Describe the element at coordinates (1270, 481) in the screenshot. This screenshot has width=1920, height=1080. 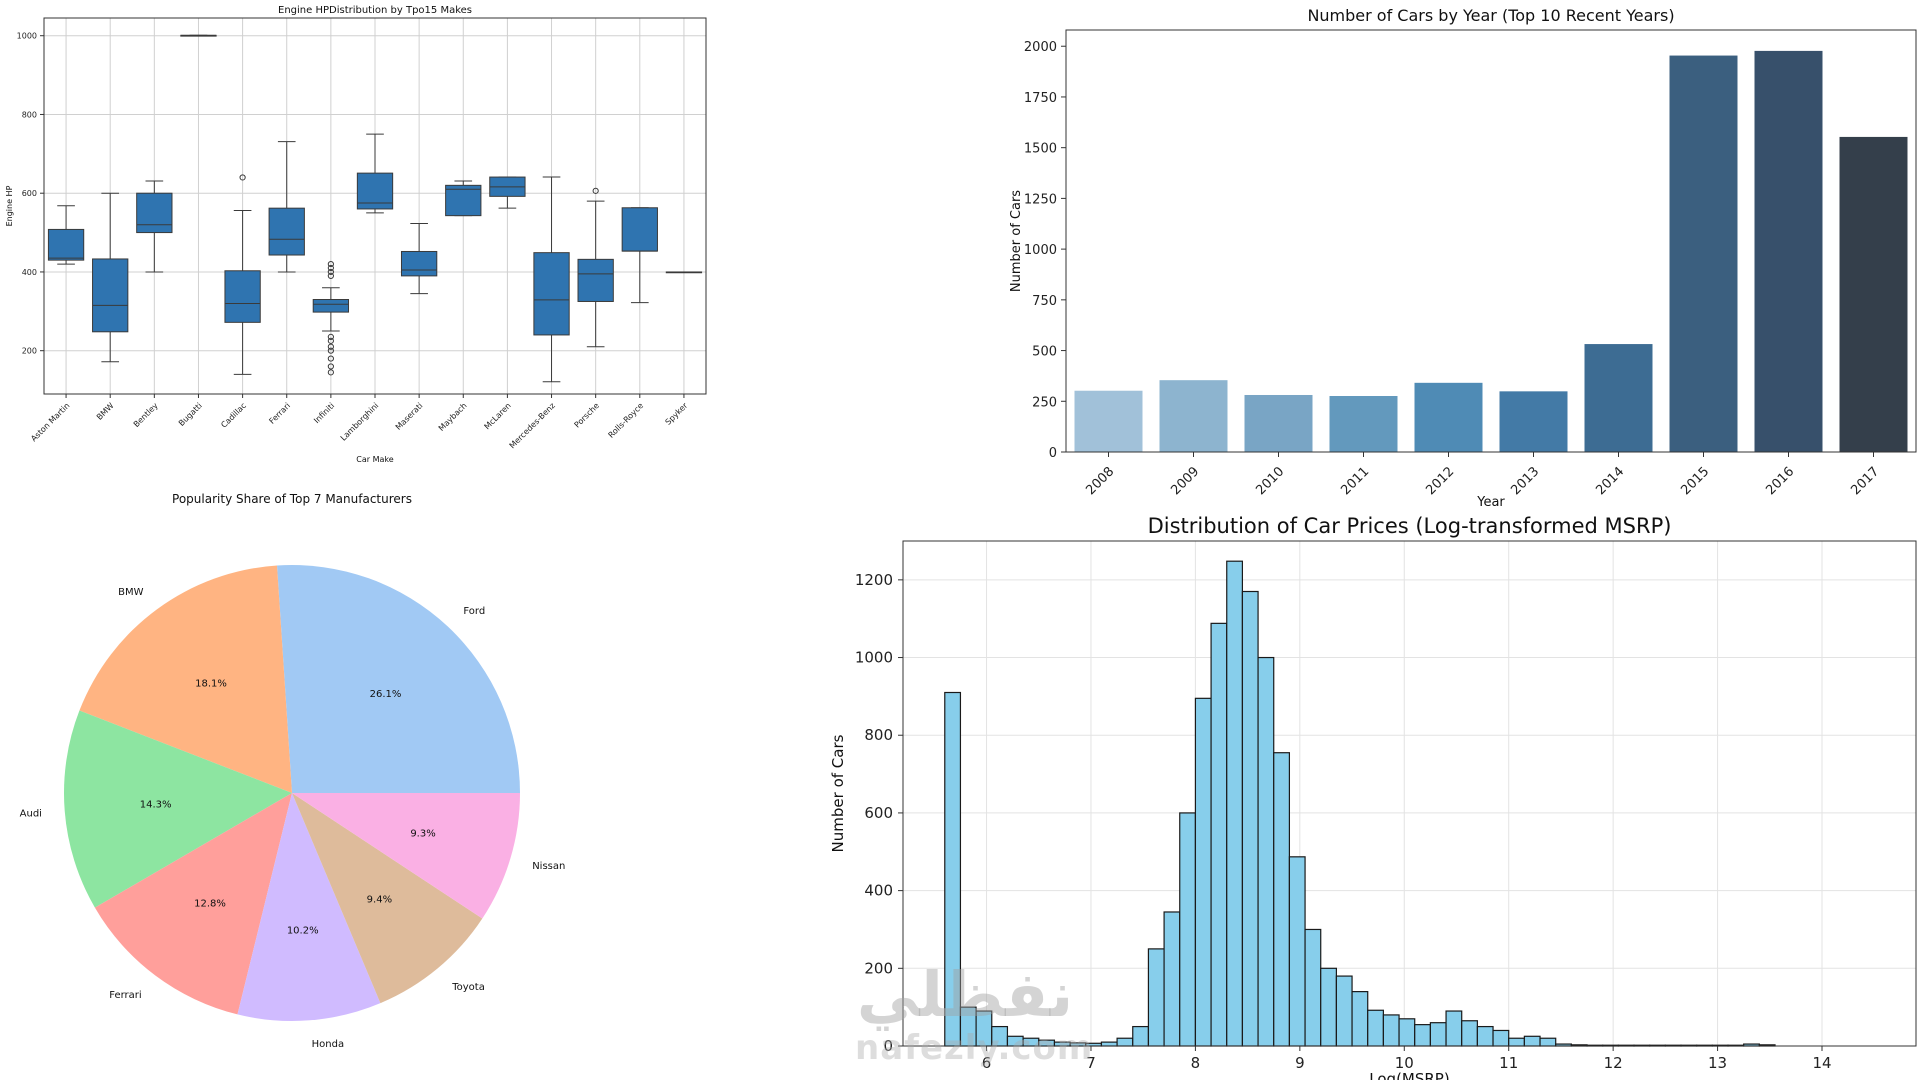
I see `x-tick-label: 2010` at that location.